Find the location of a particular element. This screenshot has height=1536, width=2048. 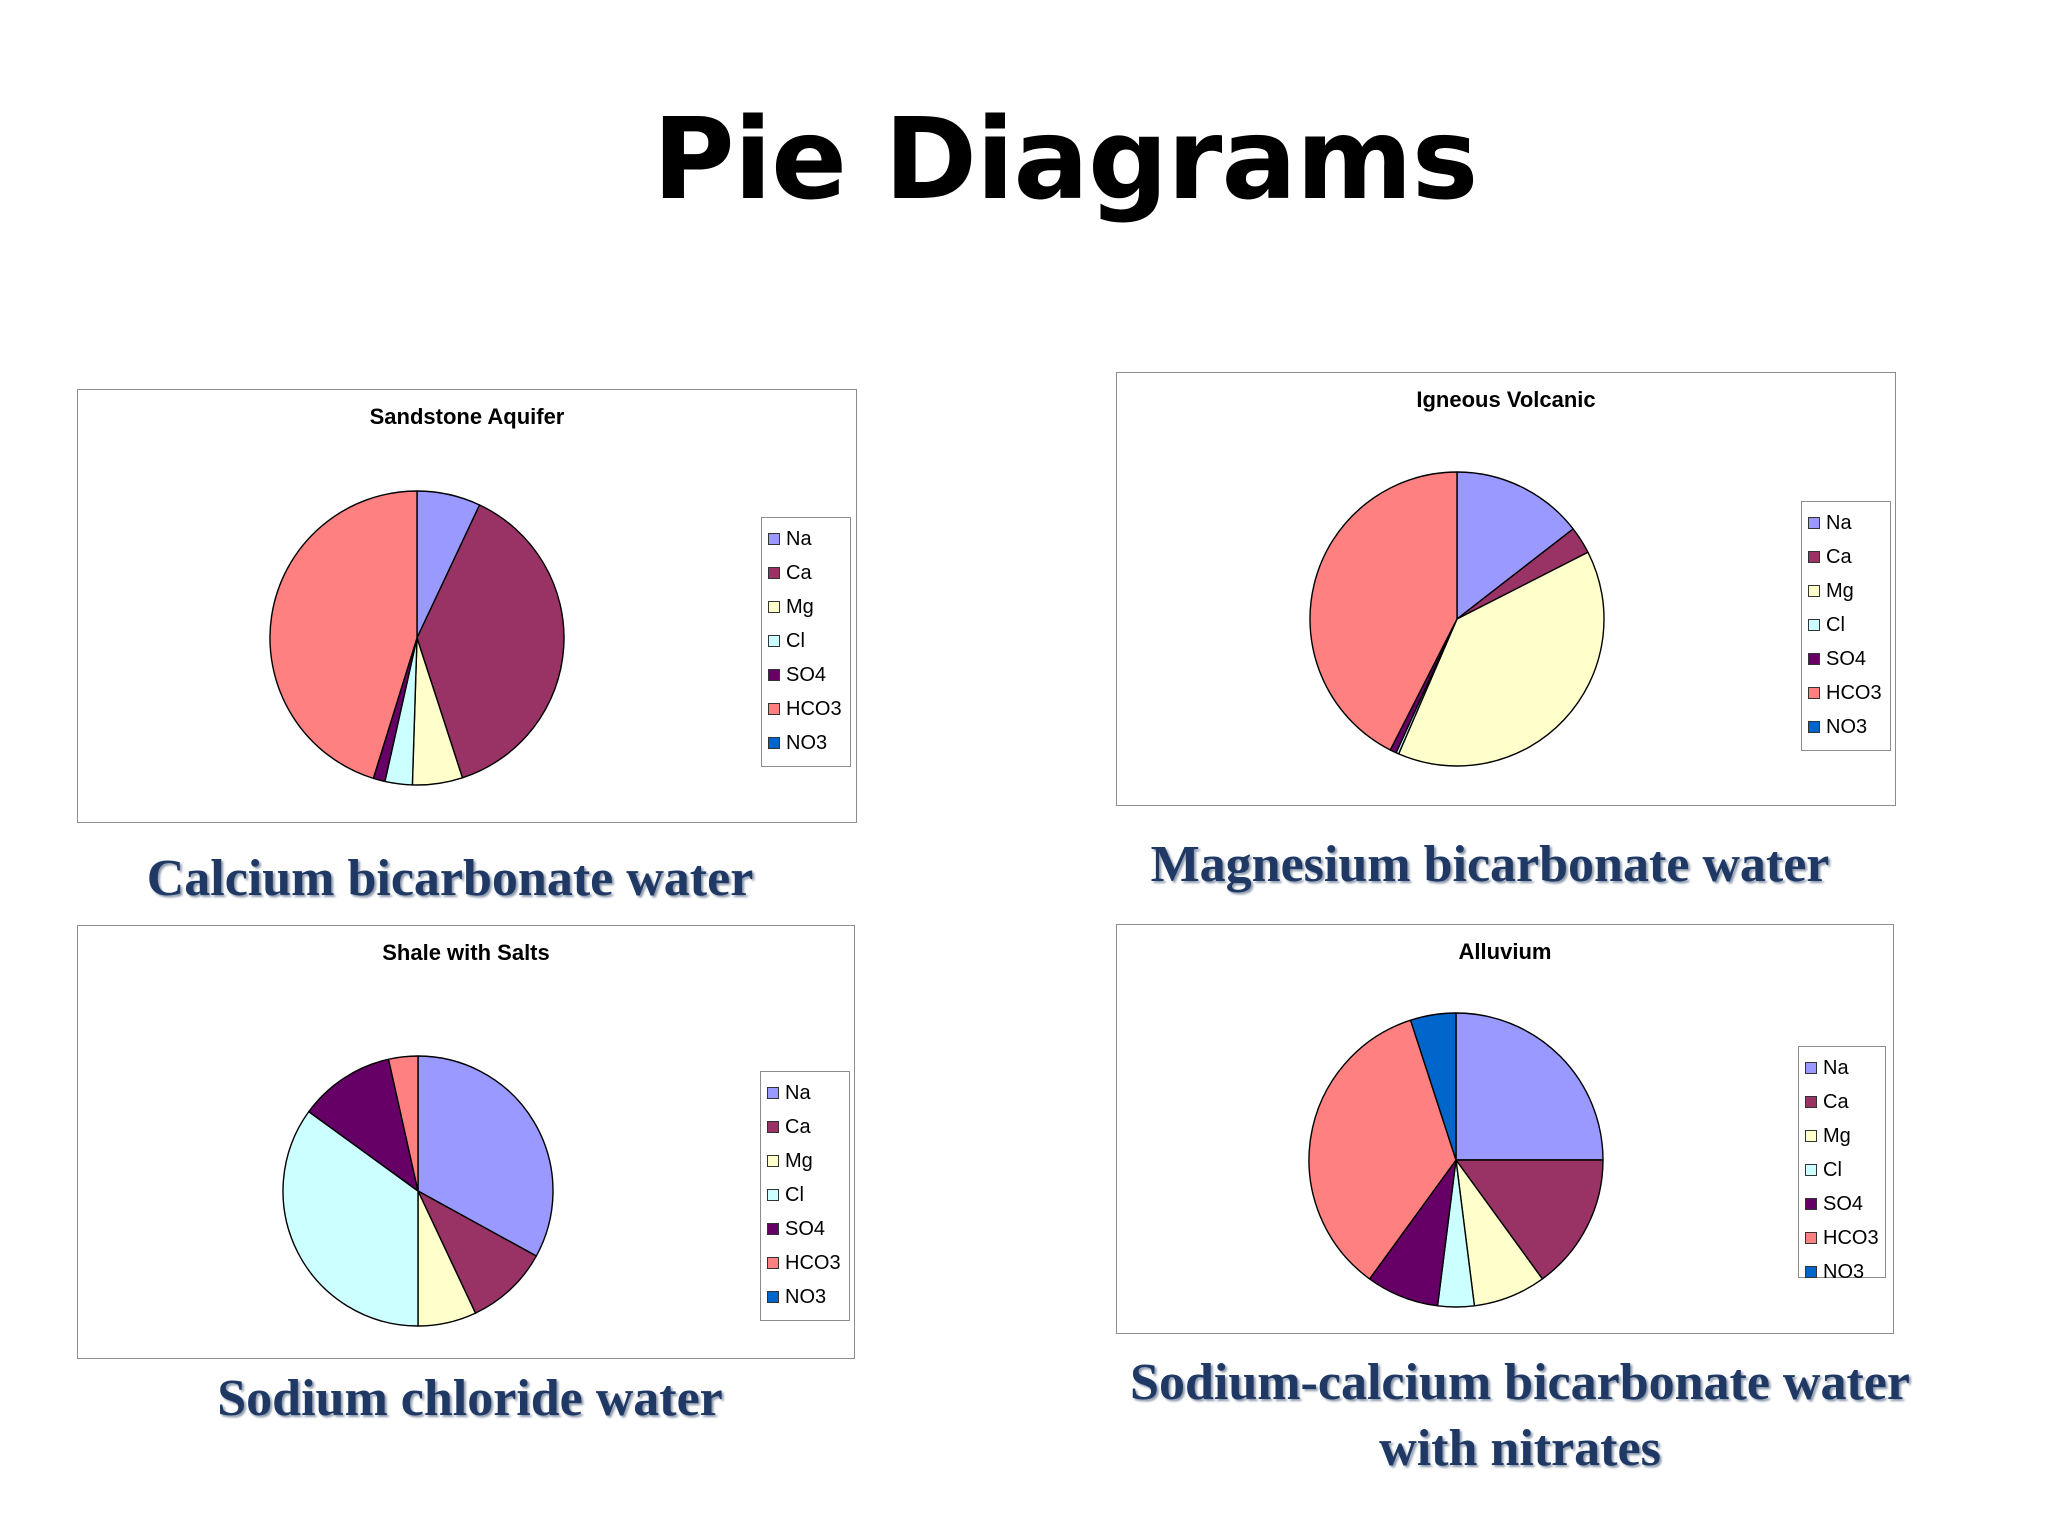

chart-alluvium: Alluvium Na Ca Mg Cl SO4 HCO3 NO3 is located at coordinates (1505, 1129).